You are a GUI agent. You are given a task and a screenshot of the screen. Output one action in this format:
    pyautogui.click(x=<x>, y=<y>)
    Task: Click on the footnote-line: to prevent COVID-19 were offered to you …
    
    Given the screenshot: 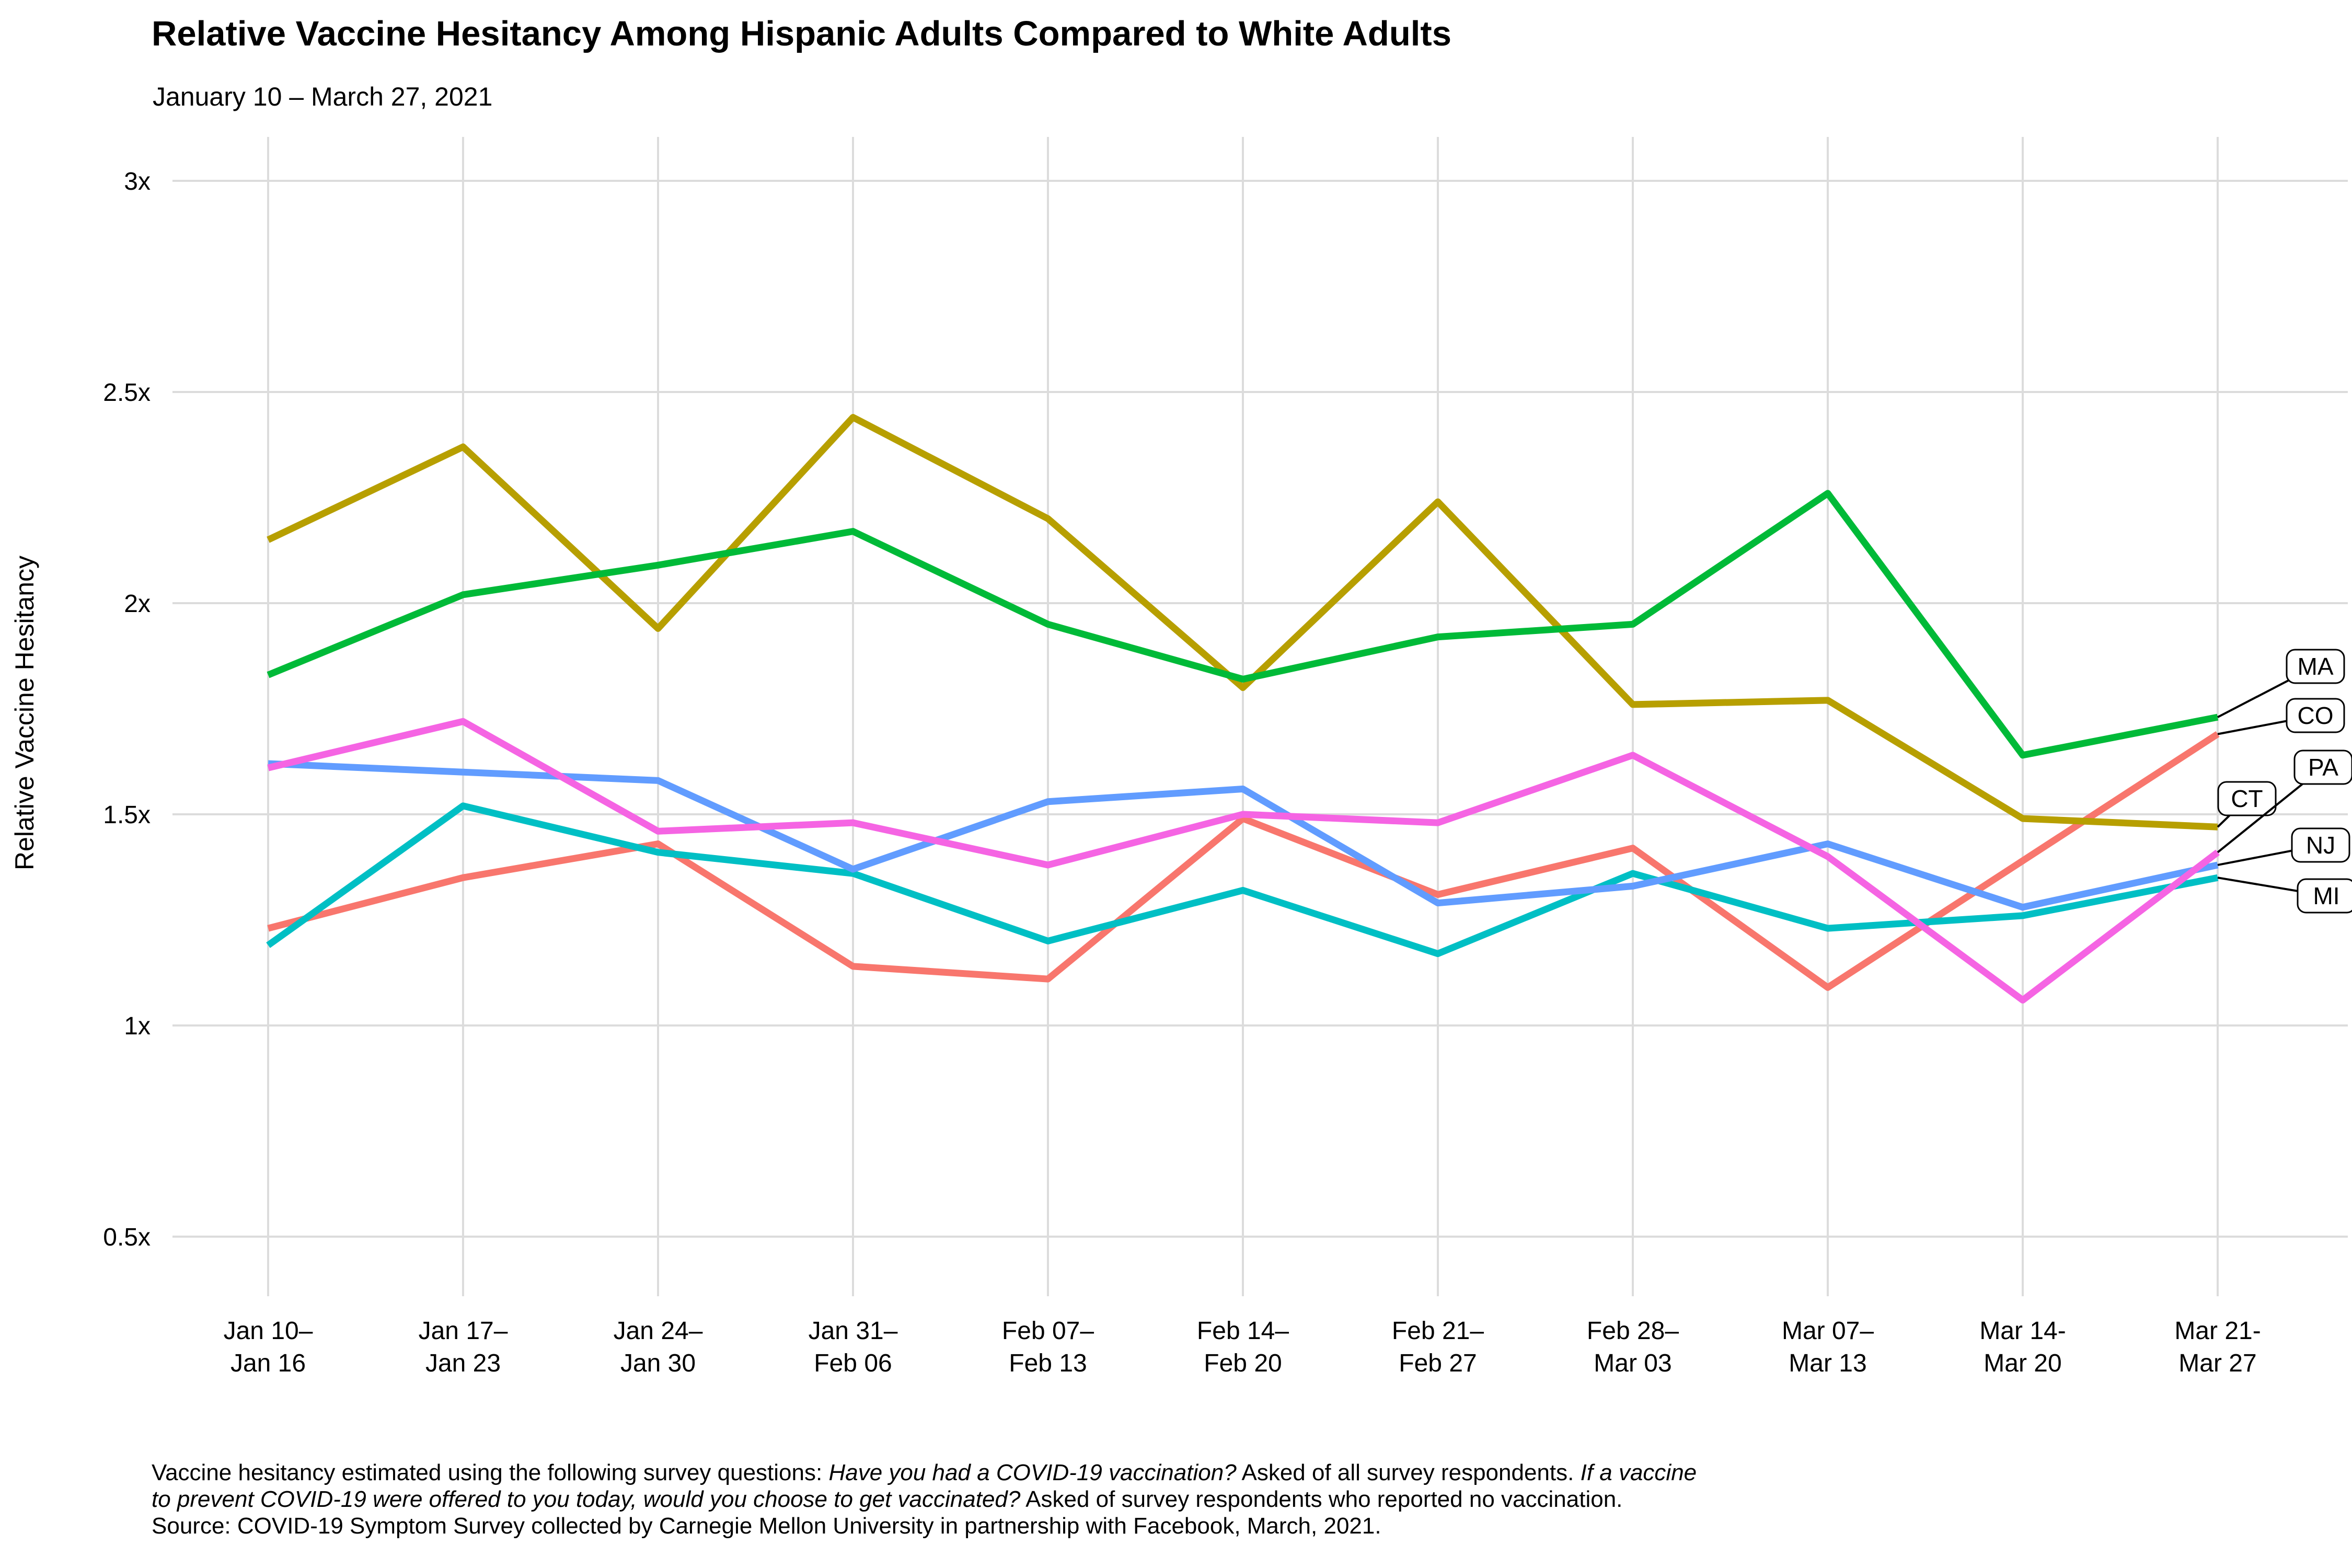 What is the action you would take?
    pyautogui.click(x=924, y=1499)
    